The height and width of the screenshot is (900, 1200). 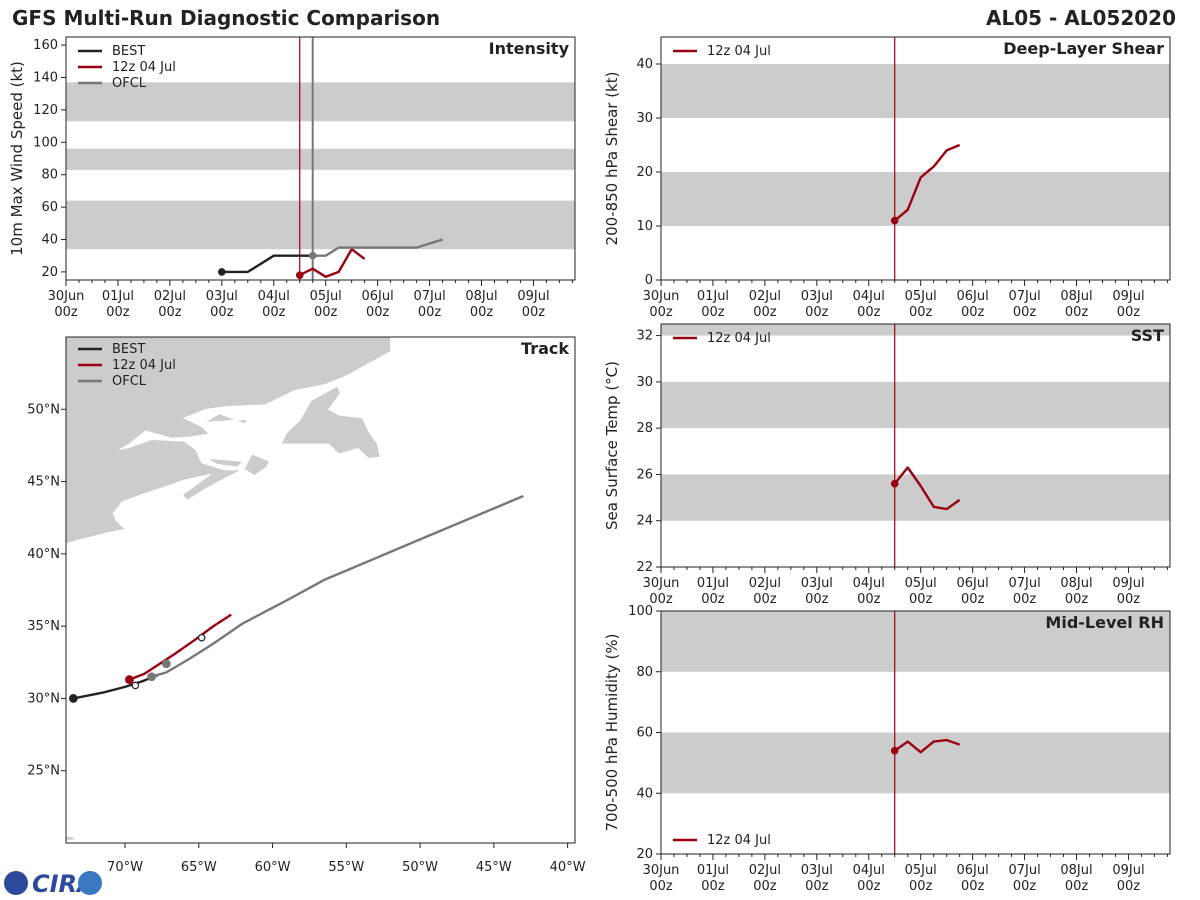 What do you see at coordinates (921, 870) in the screenshot?
I see `x-tick-label-date: 05Jul` at bounding box center [921, 870].